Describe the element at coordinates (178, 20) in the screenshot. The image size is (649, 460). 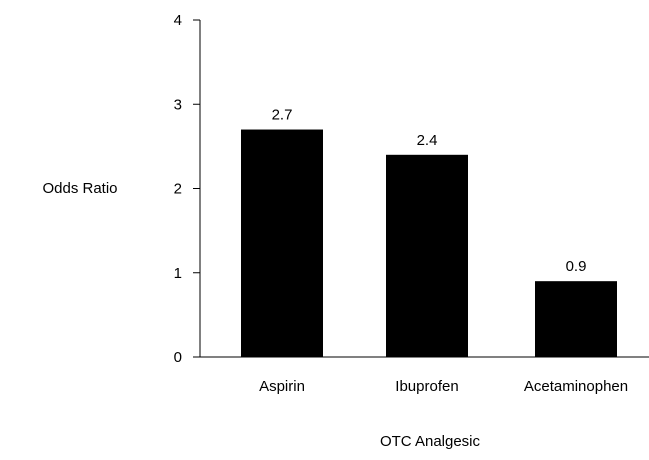
I see `y-tick-label: 4` at that location.